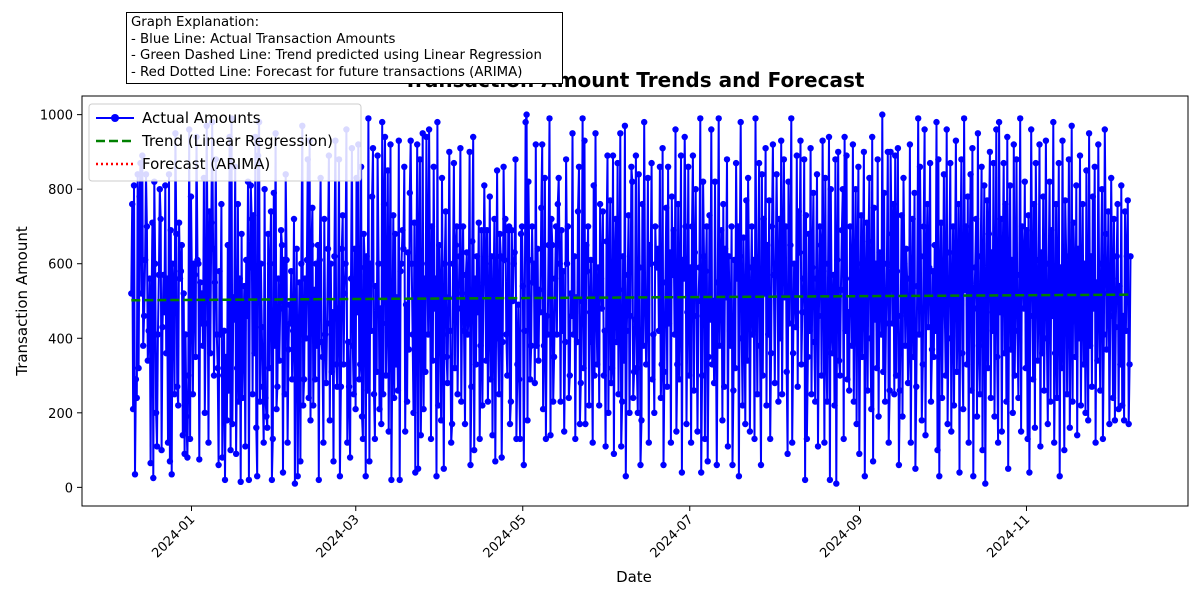  What do you see at coordinates (69, 488) in the screenshot?
I see `y-tick-label: 0` at bounding box center [69, 488].